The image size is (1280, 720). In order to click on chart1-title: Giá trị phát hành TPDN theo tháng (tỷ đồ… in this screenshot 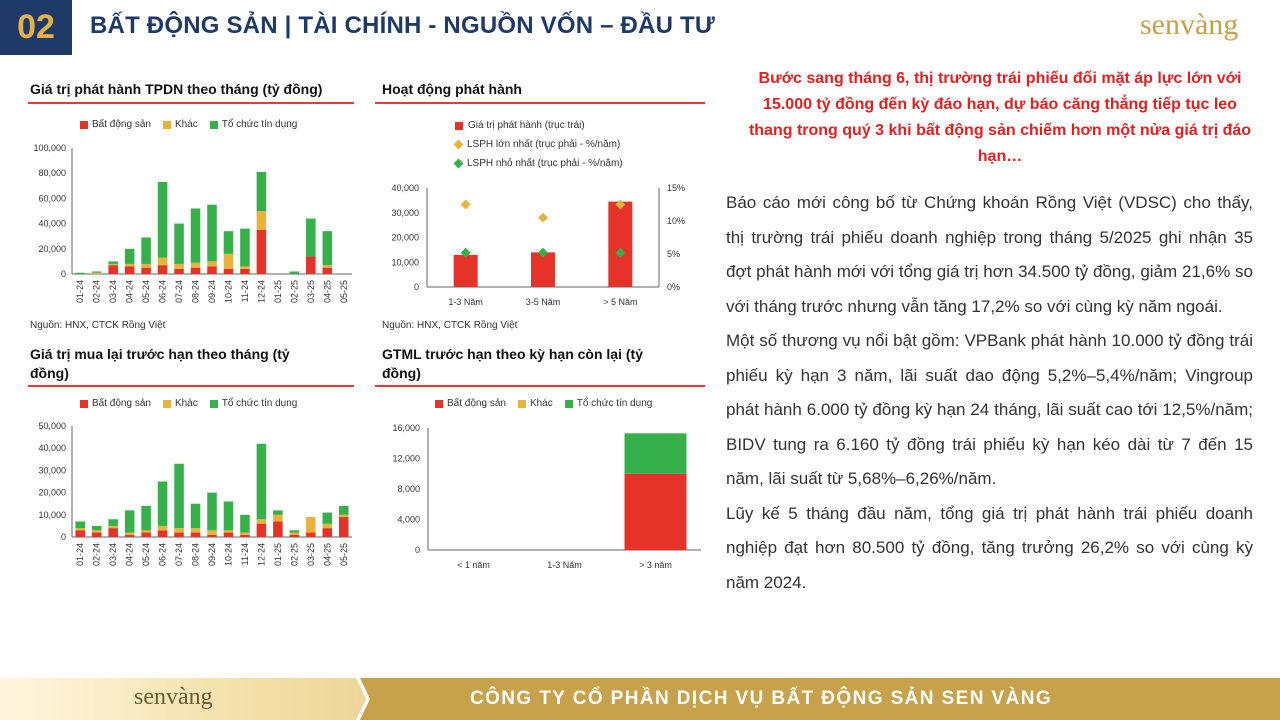, I will do `click(176, 89)`.